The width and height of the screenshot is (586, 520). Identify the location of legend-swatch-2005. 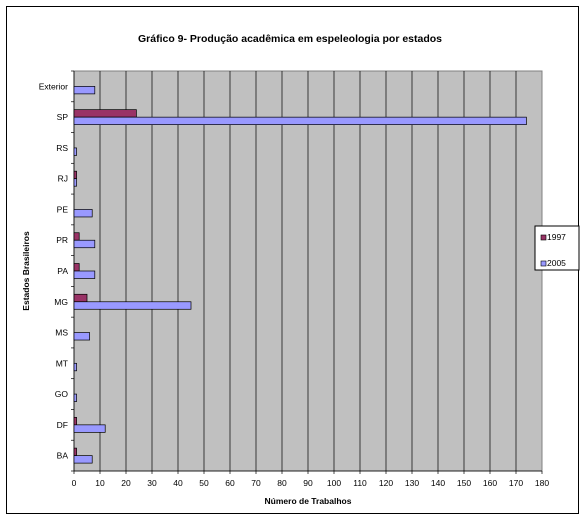
(543, 263).